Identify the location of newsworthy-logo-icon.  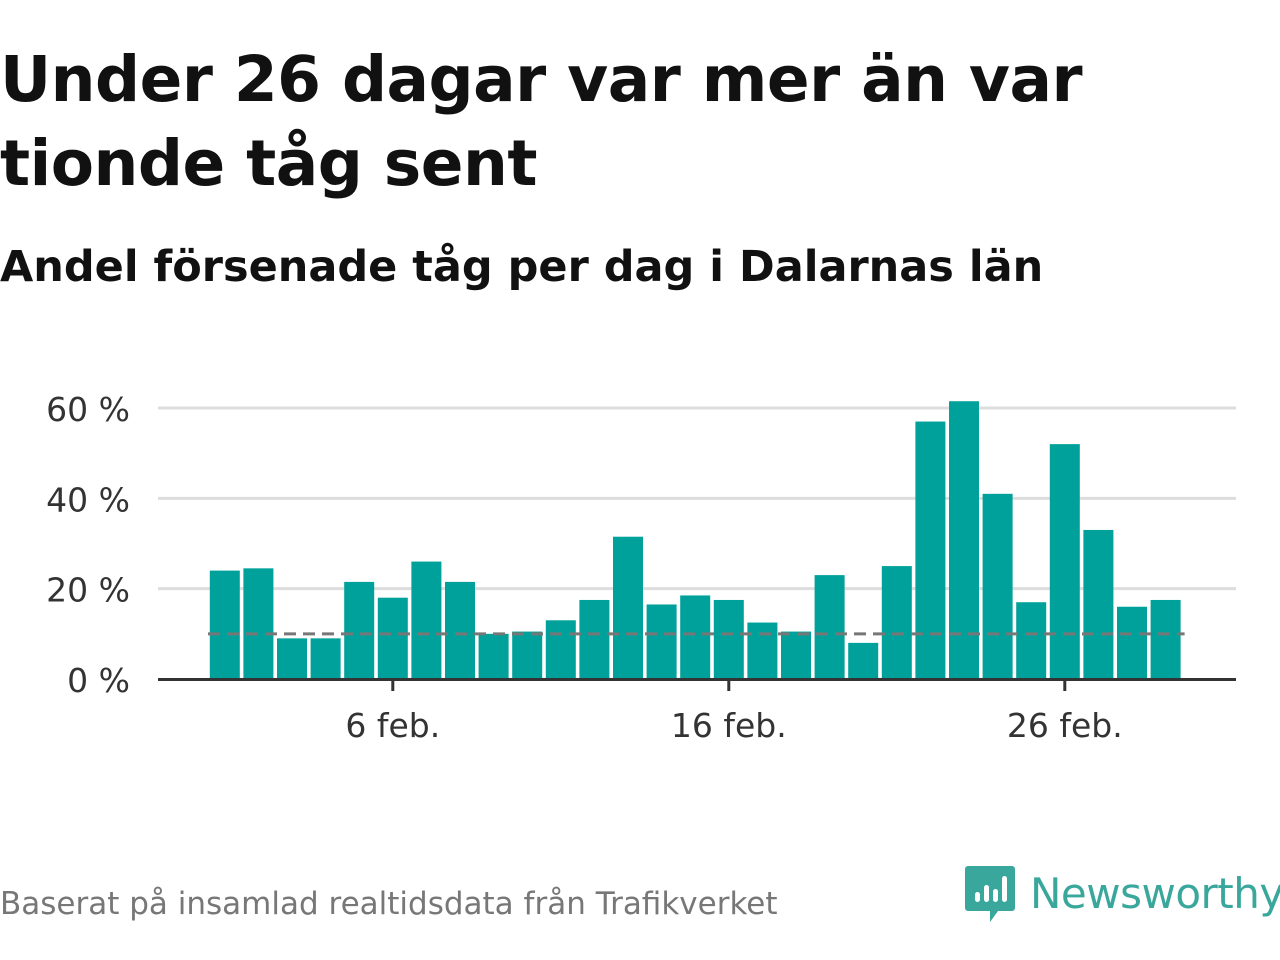
(990, 894).